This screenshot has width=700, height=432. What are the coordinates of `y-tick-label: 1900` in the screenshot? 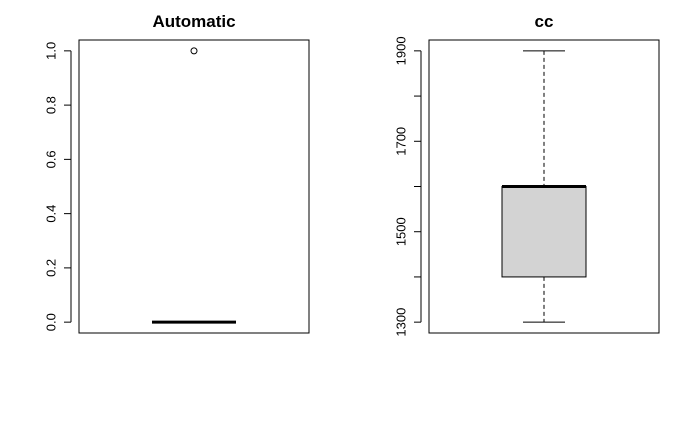 It's located at (400, 50).